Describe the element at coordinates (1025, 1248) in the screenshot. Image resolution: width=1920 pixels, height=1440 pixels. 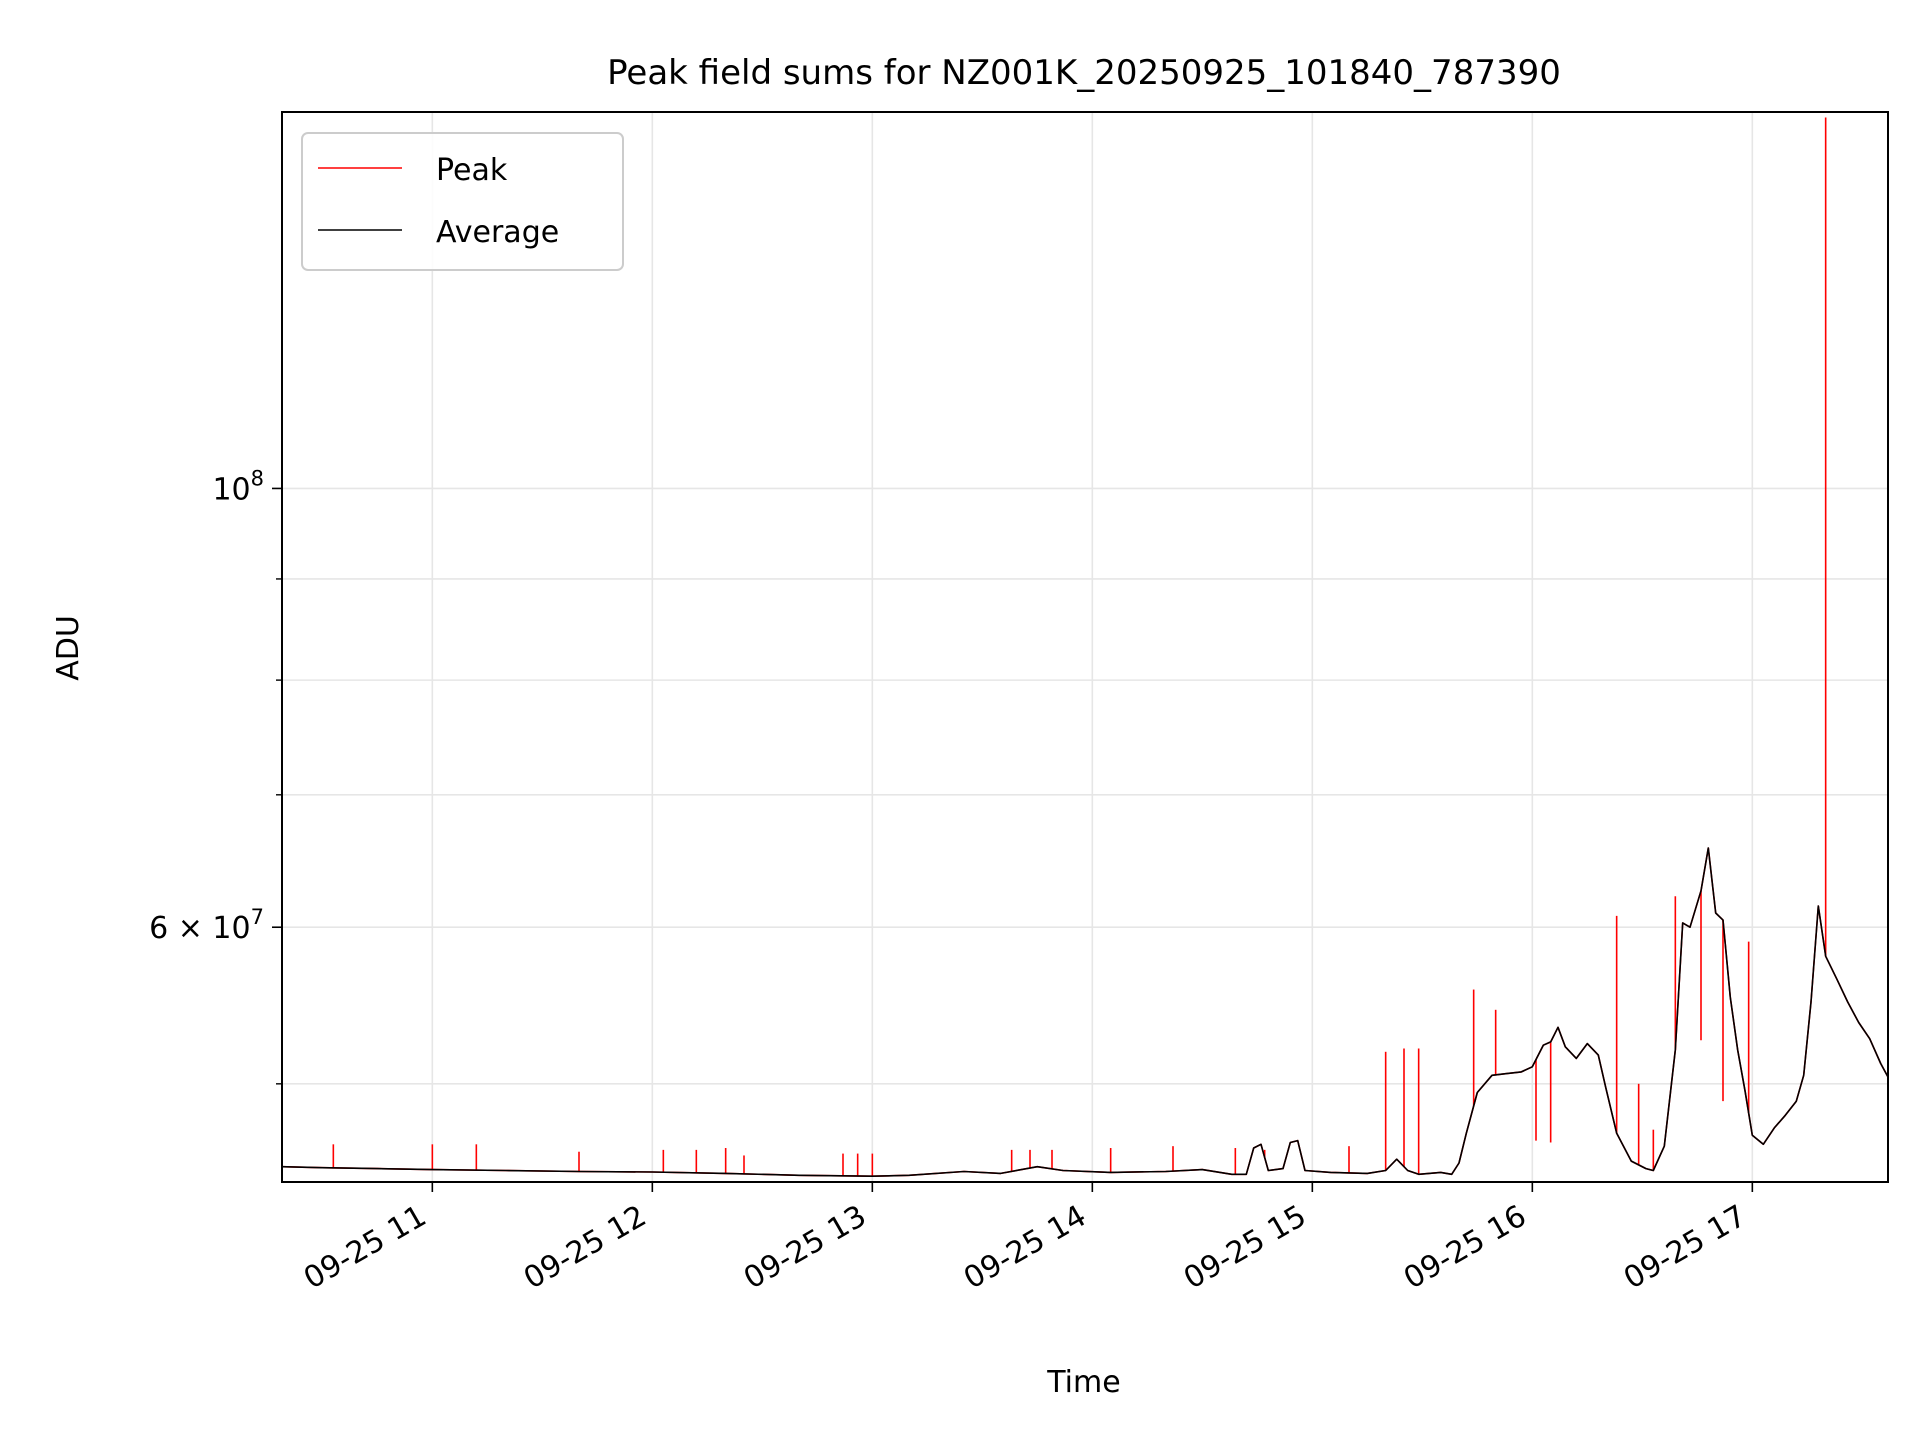
I see `x-tick-label: 09-25 14` at that location.